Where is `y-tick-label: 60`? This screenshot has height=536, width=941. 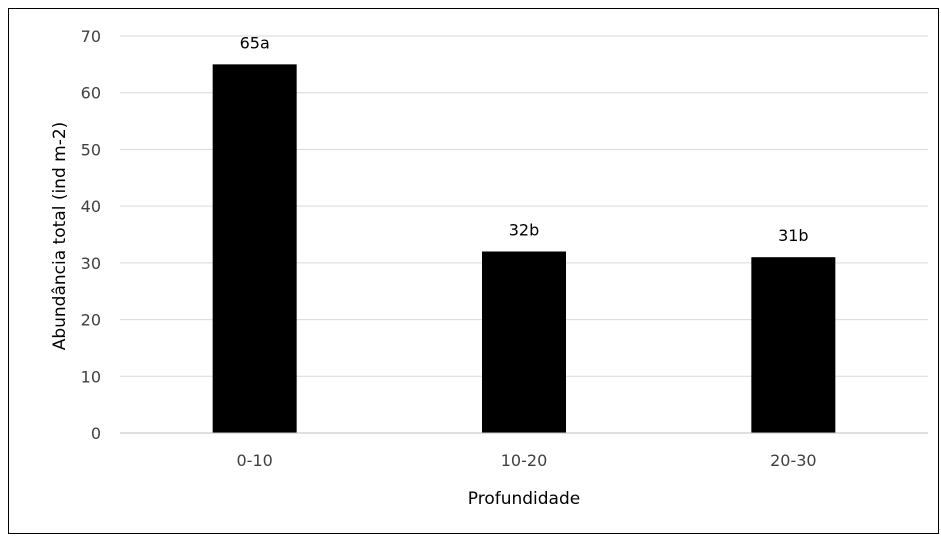
y-tick-label: 60 is located at coordinates (91, 93).